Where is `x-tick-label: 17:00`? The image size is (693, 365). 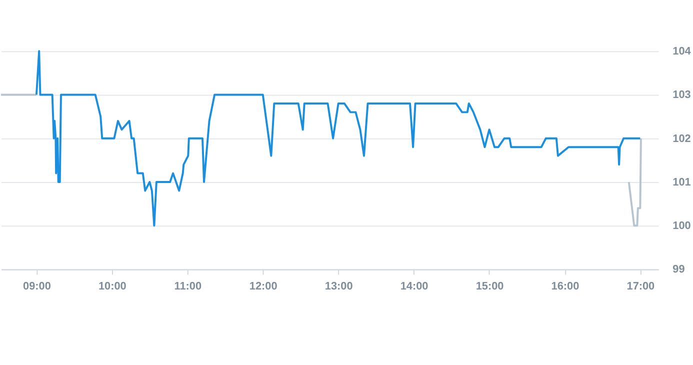 x-tick-label: 17:00 is located at coordinates (640, 286).